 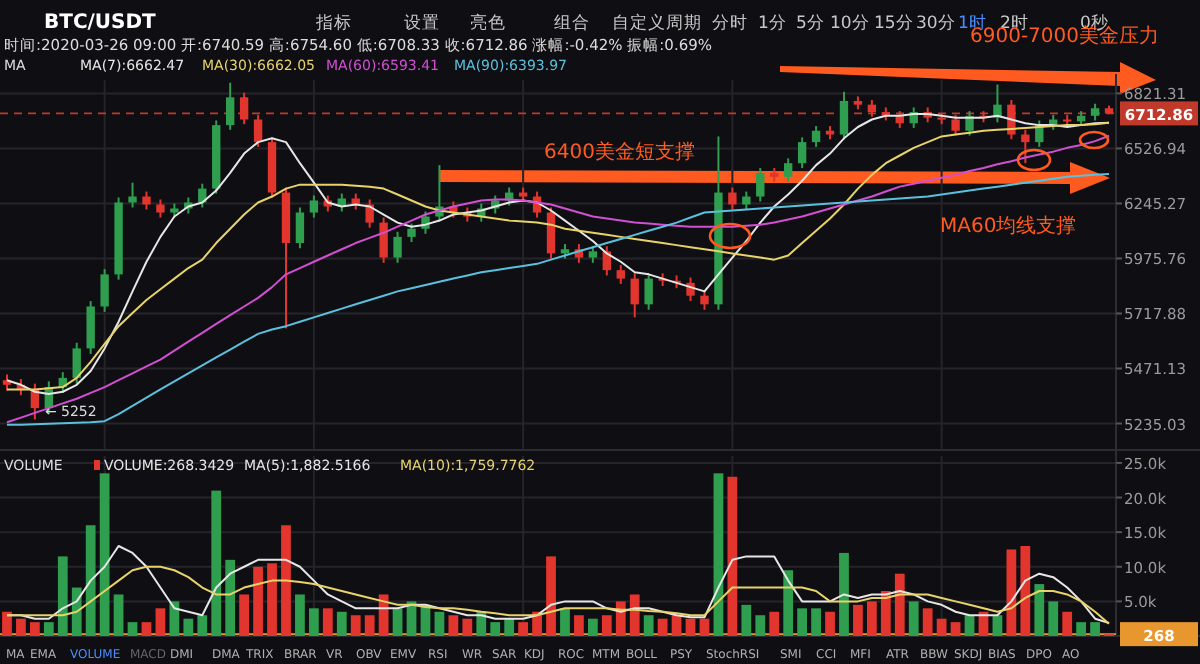 I want to click on text: 30分, so click(x=936, y=23).